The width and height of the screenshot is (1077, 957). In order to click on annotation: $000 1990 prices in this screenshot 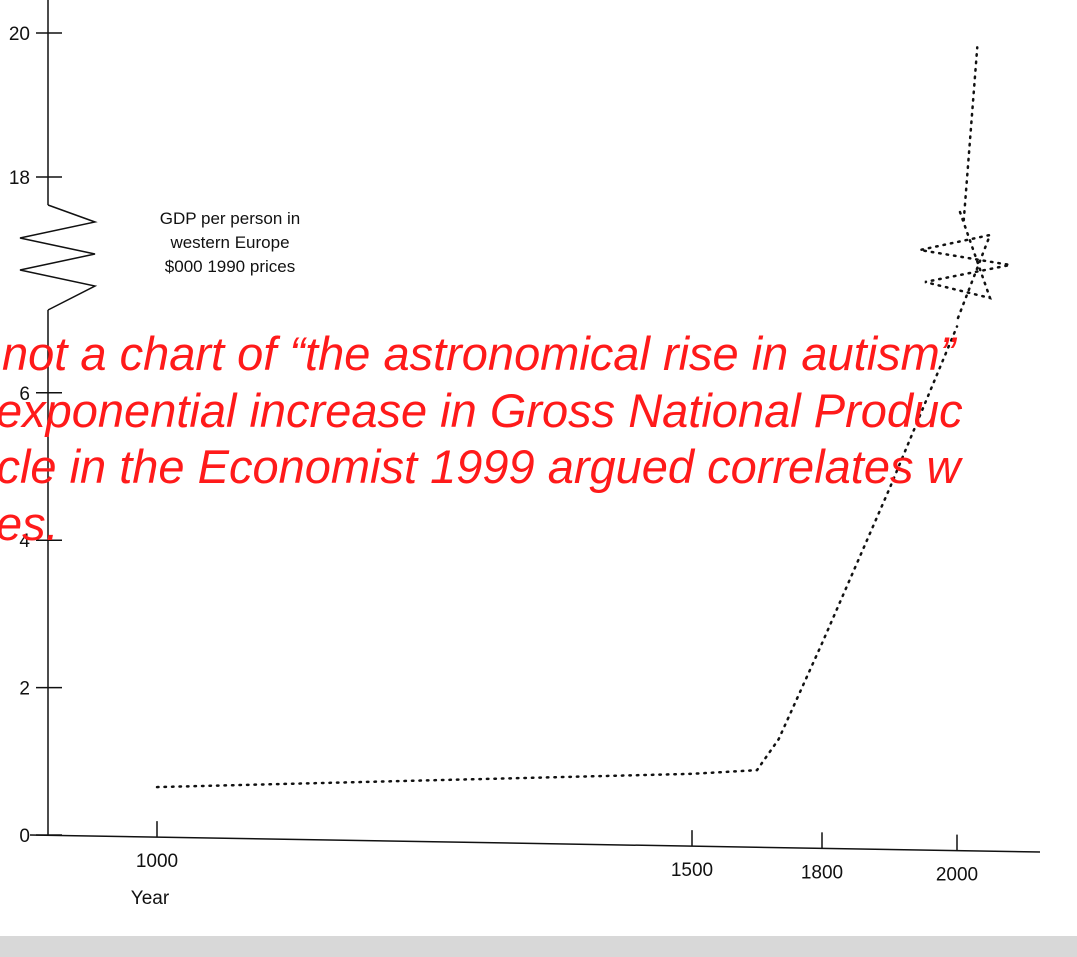, I will do `click(230, 266)`.